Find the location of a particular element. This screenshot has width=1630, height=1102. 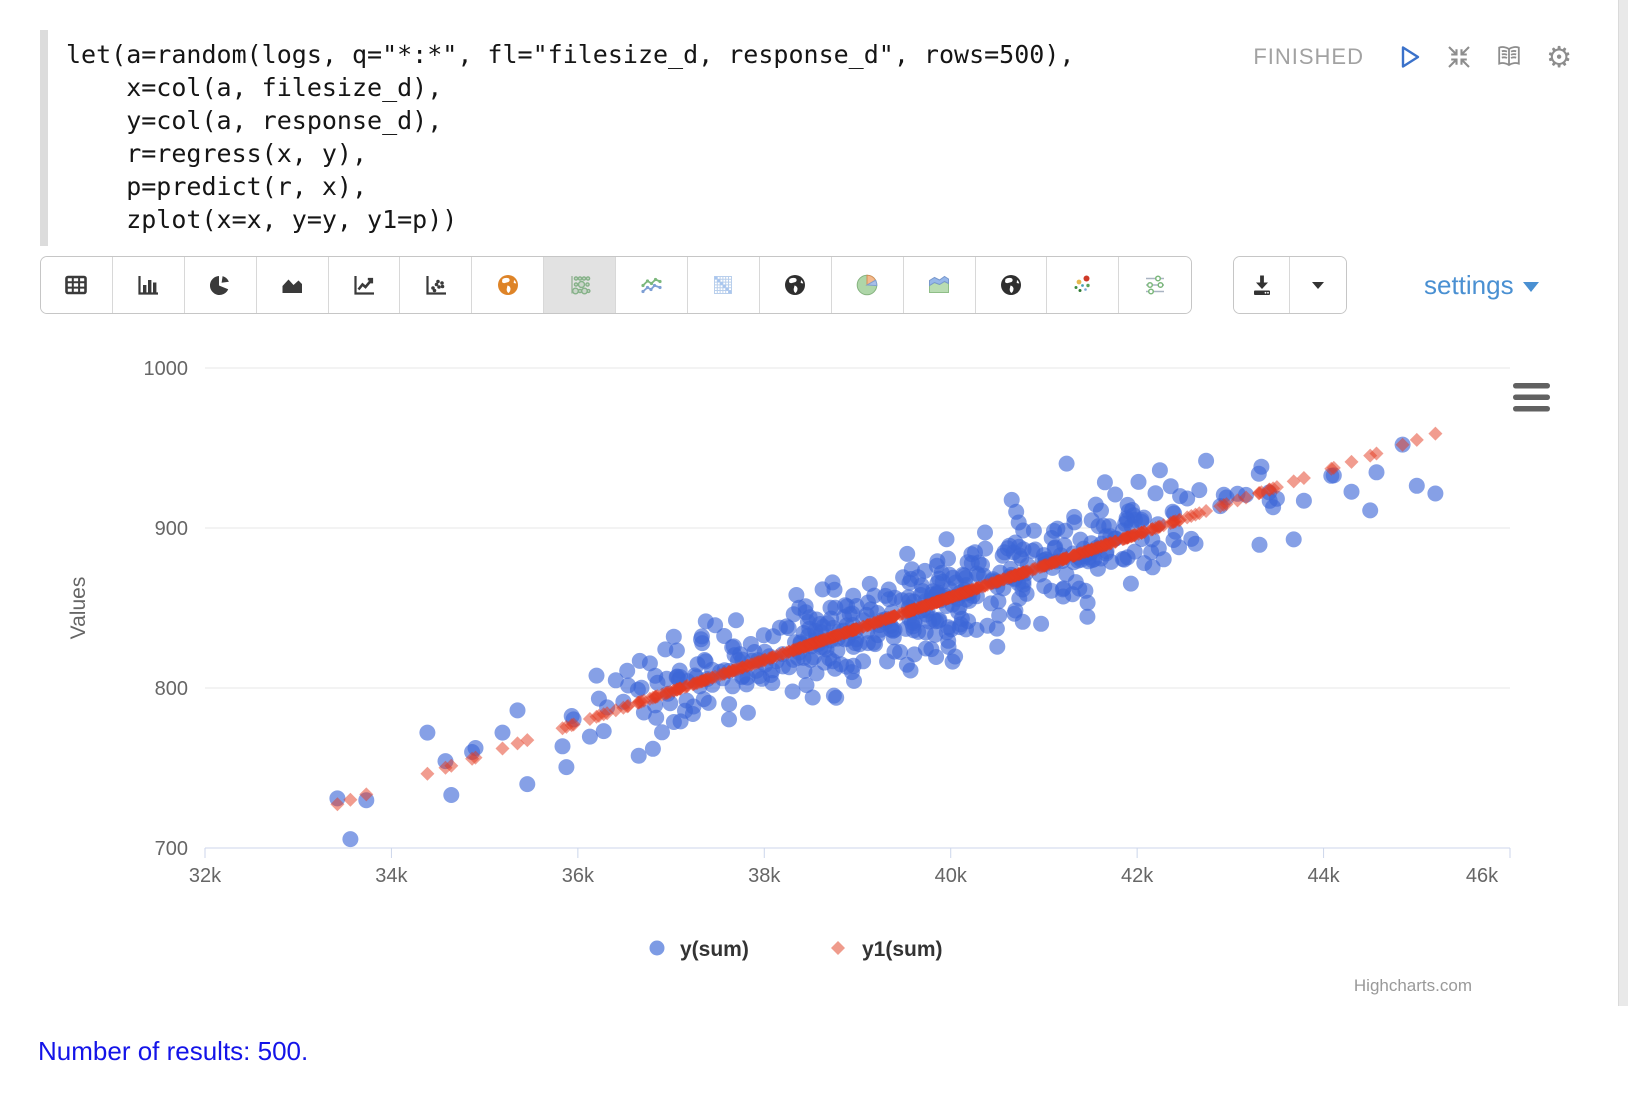

dot-plot-icon is located at coordinates (1155, 285).